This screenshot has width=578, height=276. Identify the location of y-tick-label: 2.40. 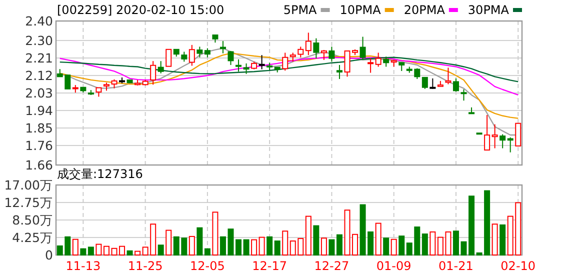
(39, 21).